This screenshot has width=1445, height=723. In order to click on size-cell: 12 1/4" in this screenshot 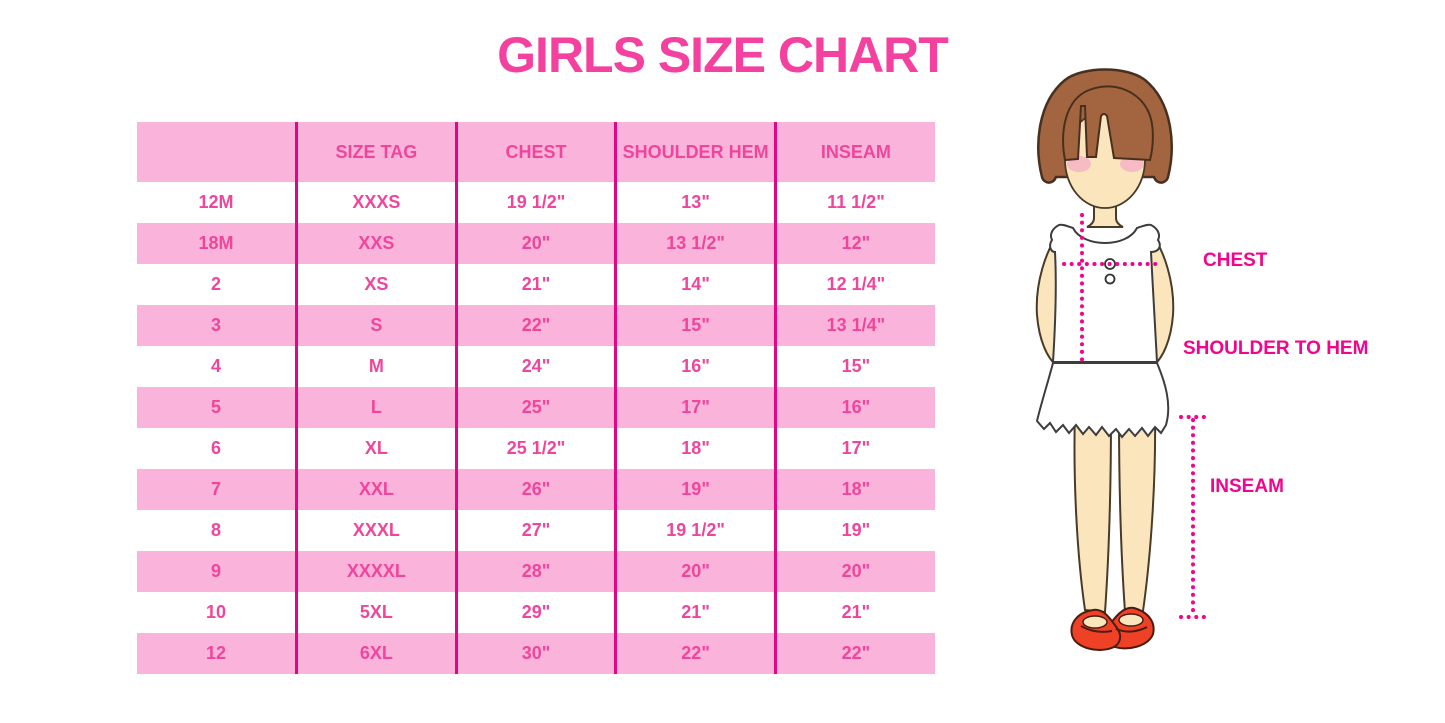, I will do `click(854, 284)`.